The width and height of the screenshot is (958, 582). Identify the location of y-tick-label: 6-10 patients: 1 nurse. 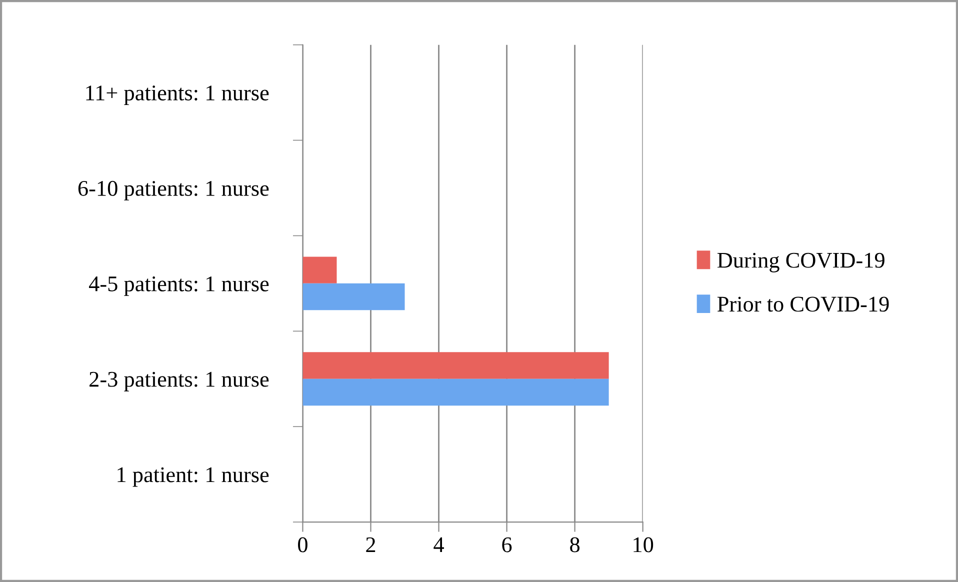
(173, 190).